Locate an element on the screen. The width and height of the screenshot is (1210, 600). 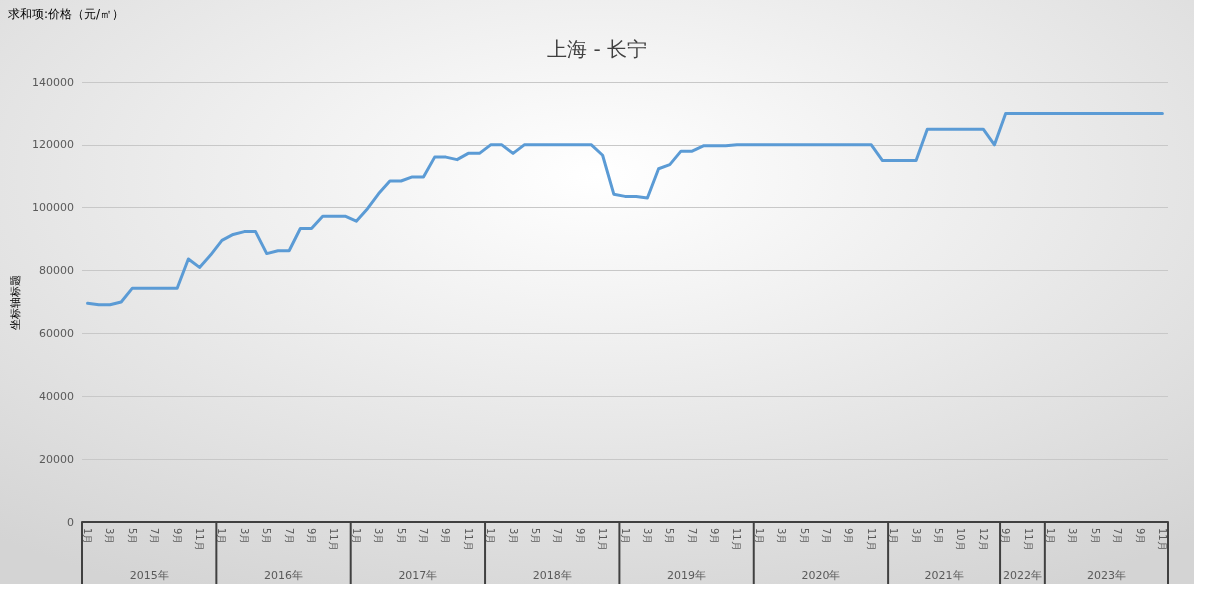
y-axis-title: 坐标轴标题 is located at coordinates (16, 302).